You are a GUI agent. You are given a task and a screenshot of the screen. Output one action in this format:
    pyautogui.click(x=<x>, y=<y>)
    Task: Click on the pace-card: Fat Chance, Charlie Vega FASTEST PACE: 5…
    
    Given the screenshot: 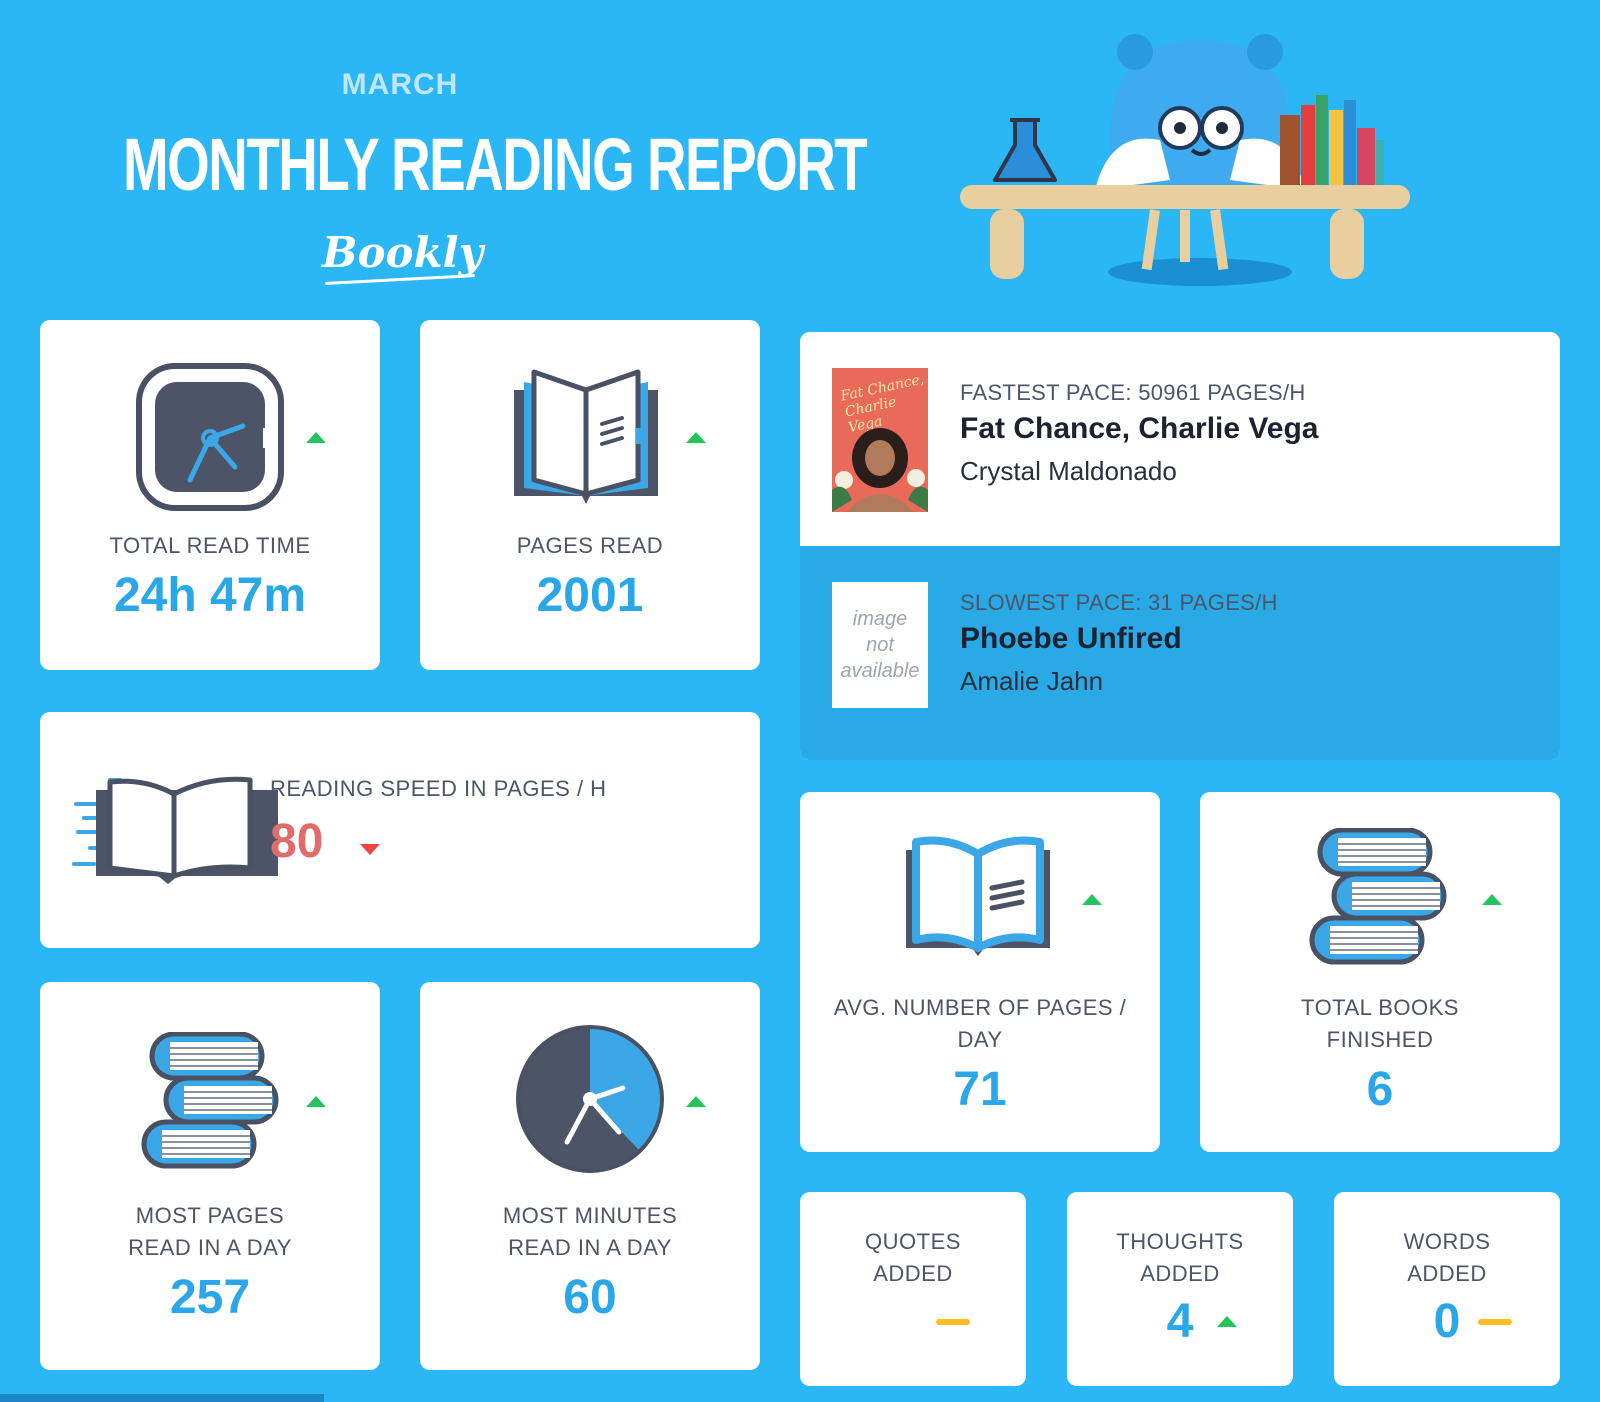 What is the action you would take?
    pyautogui.click(x=1180, y=546)
    